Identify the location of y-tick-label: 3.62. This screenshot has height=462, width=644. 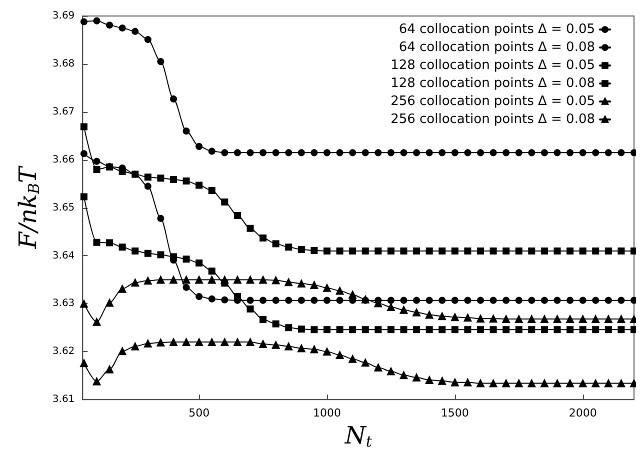
(63, 352).